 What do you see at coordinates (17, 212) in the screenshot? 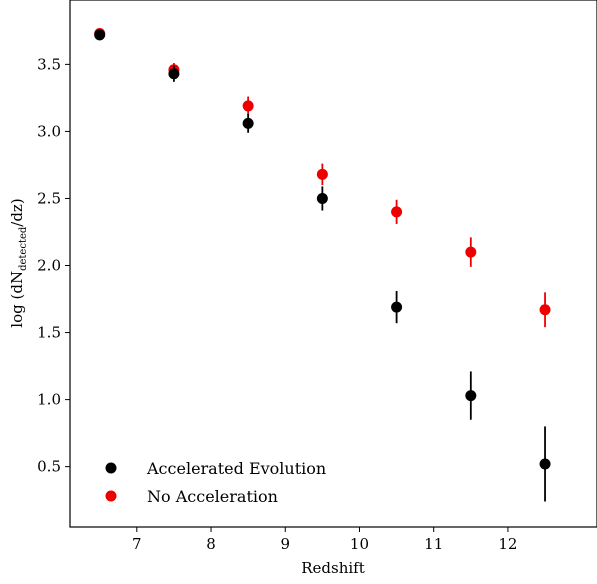
I see `y-axis-title-tail: /dz)` at bounding box center [17, 212].